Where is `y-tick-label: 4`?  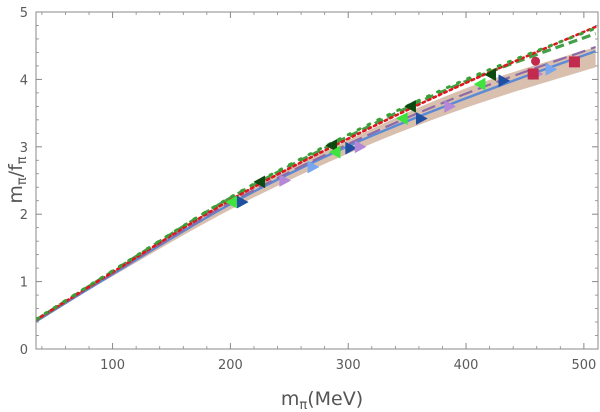 y-tick-label: 4 is located at coordinates (24, 80).